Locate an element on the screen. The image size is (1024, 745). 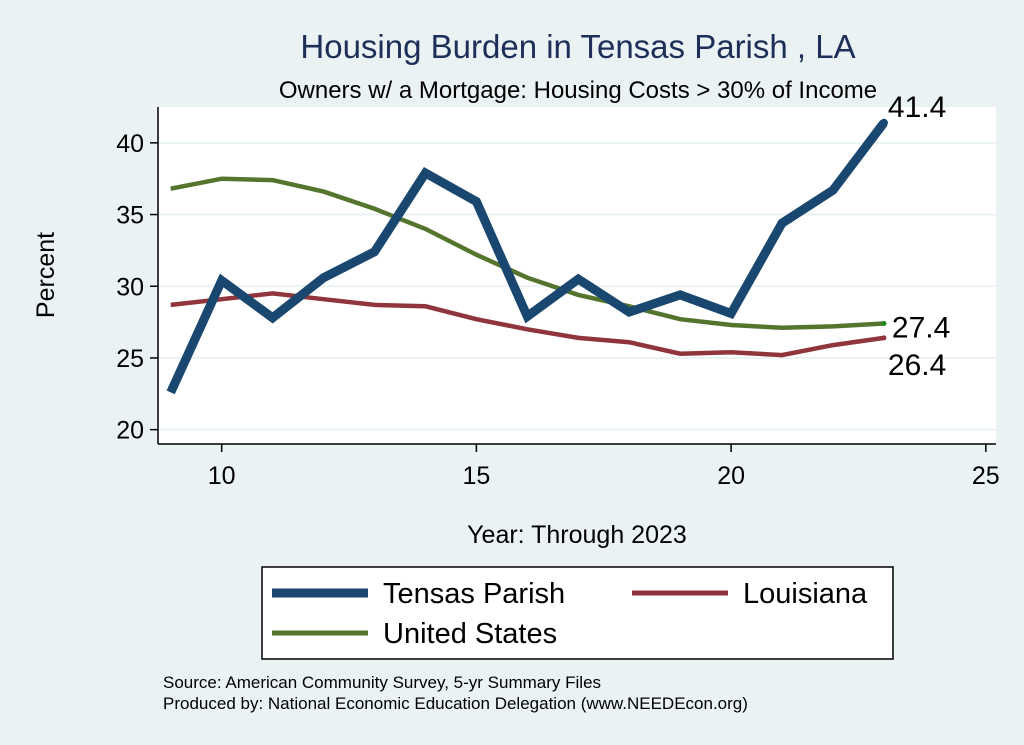
series-end-marker-tensas-parish is located at coordinates (883, 122).